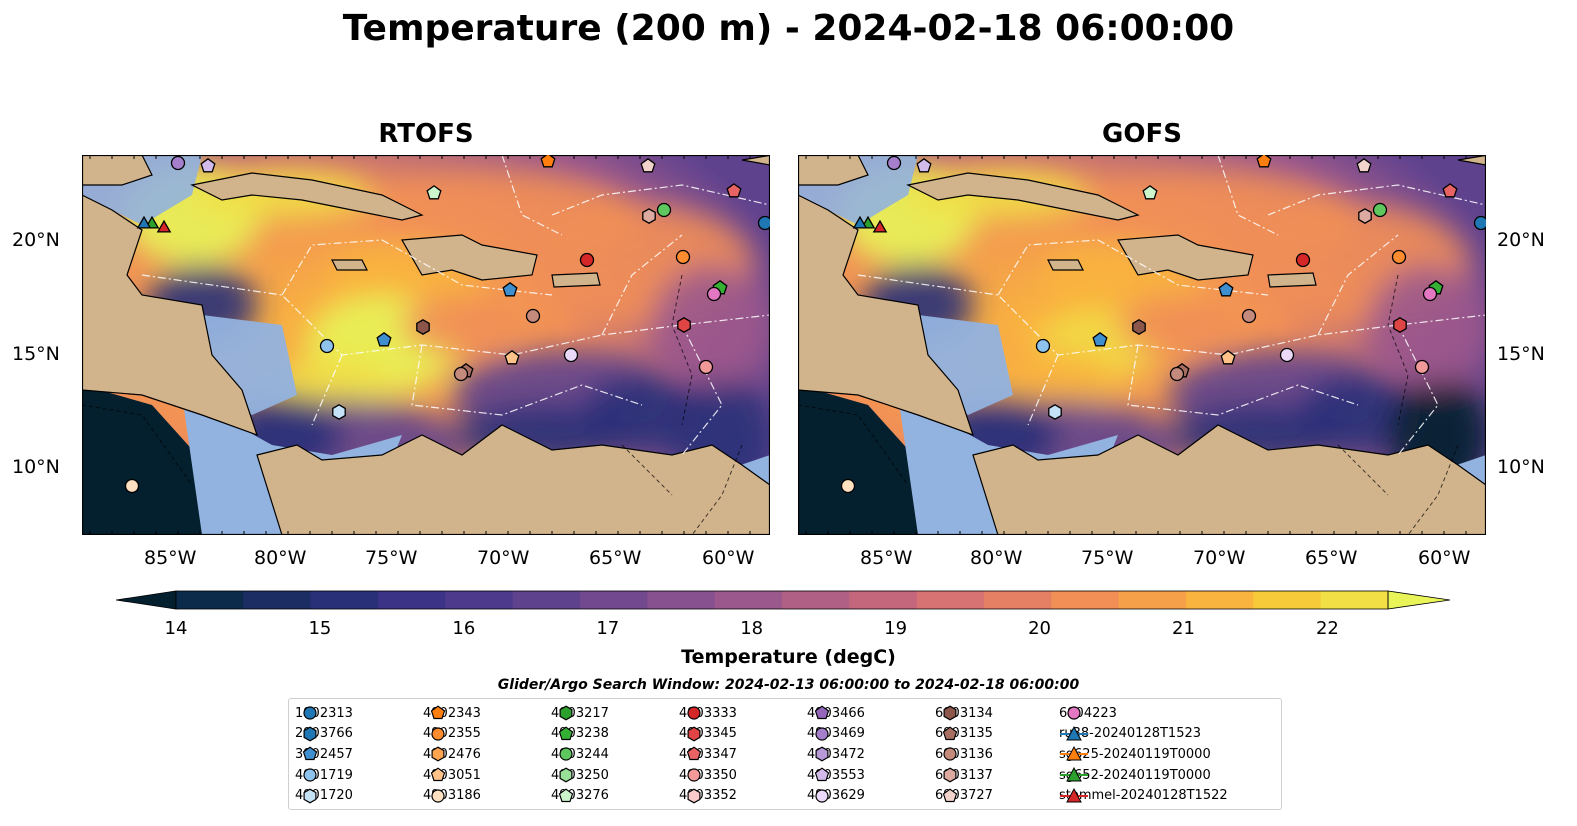  What do you see at coordinates (788, 657) in the screenshot?
I see `colorbar-label: Temperature (degC)` at bounding box center [788, 657].